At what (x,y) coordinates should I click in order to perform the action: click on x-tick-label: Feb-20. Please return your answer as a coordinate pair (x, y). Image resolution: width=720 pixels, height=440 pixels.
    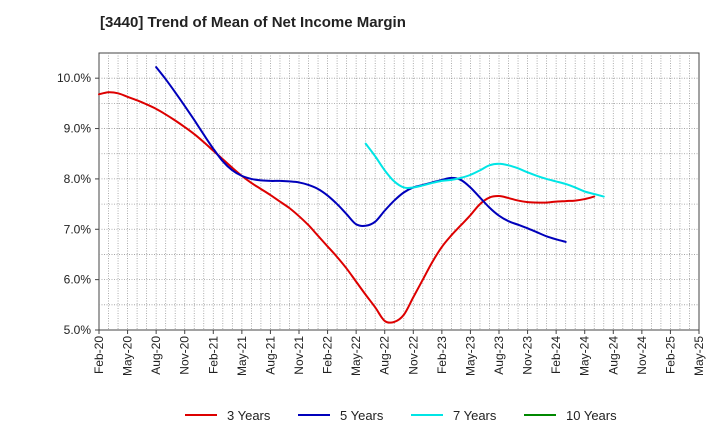
    Looking at the image, I should click on (99, 355).